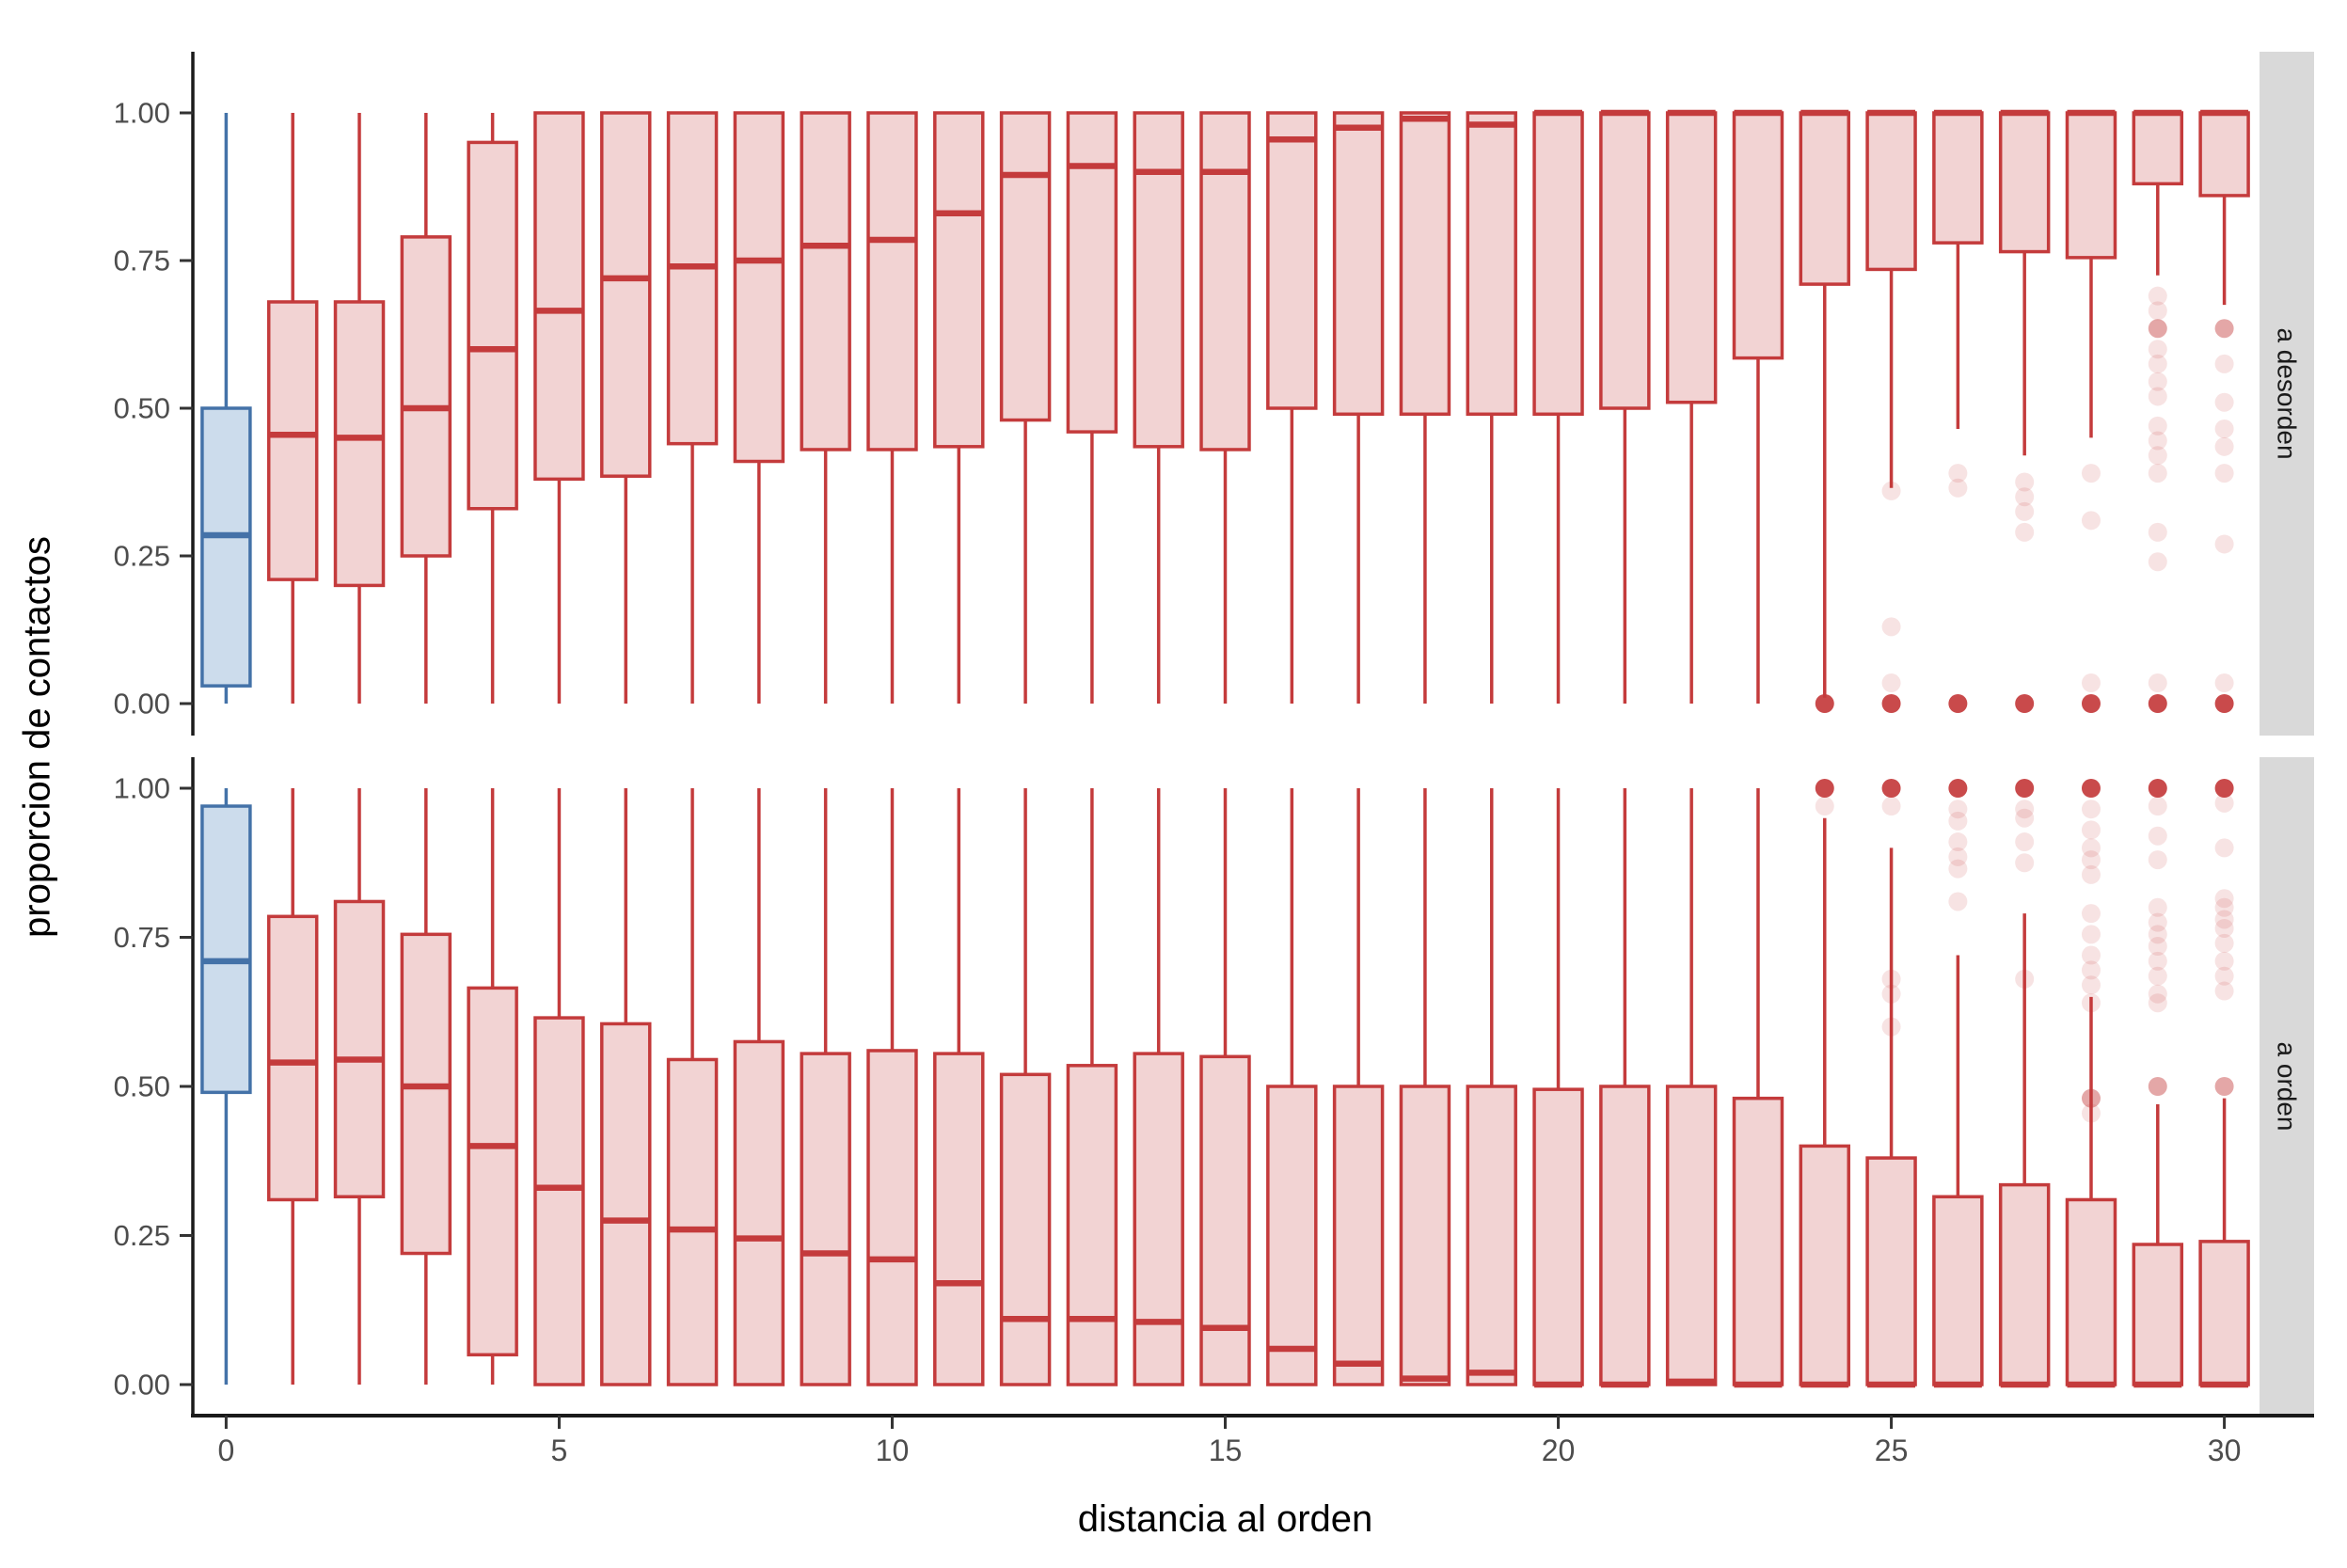  I want to click on x-axis-tick-label: 20, so click(1559, 1450).